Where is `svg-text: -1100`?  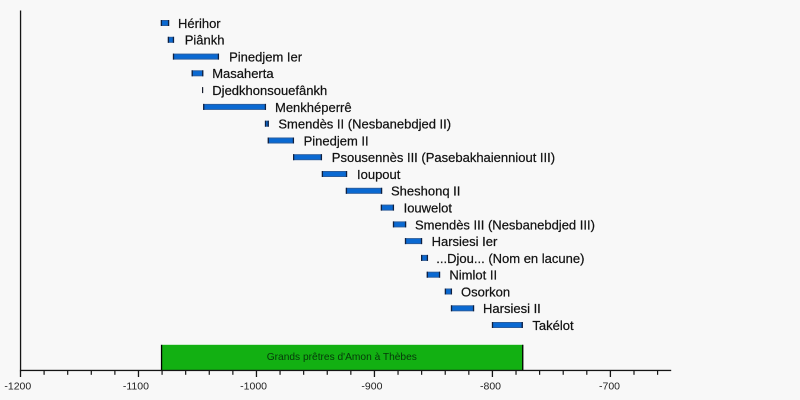
svg-text: -1100 is located at coordinates (136, 386).